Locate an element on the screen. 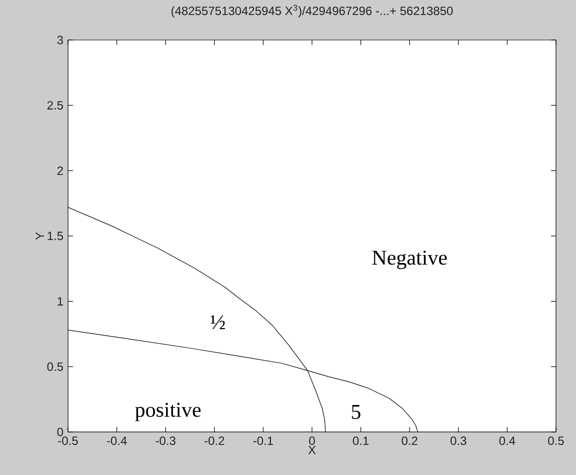 The image size is (576, 475). annotation: ½ is located at coordinates (217, 322).